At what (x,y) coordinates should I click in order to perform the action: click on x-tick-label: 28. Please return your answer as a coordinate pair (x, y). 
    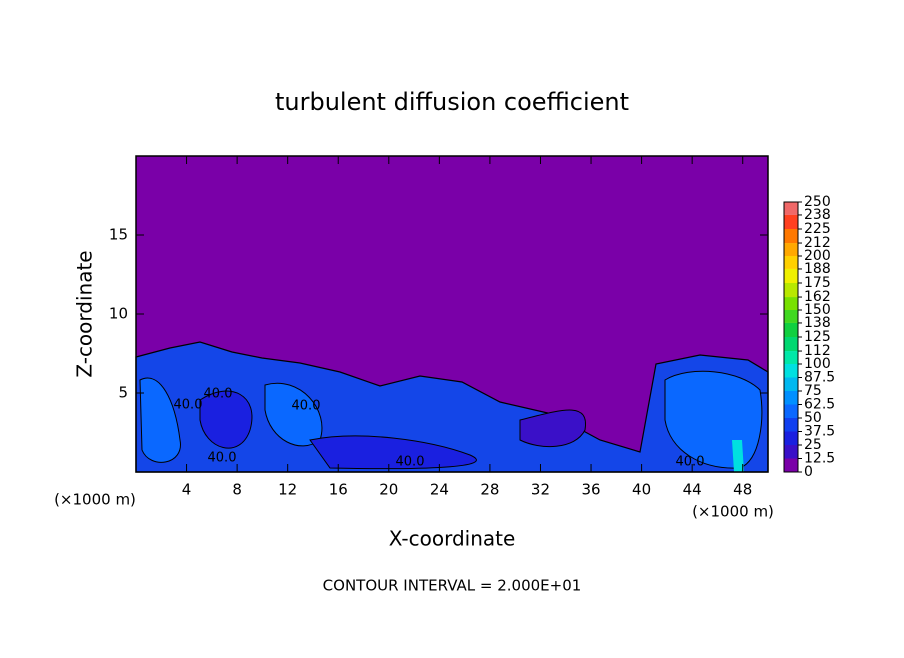
    Looking at the image, I should click on (489, 490).